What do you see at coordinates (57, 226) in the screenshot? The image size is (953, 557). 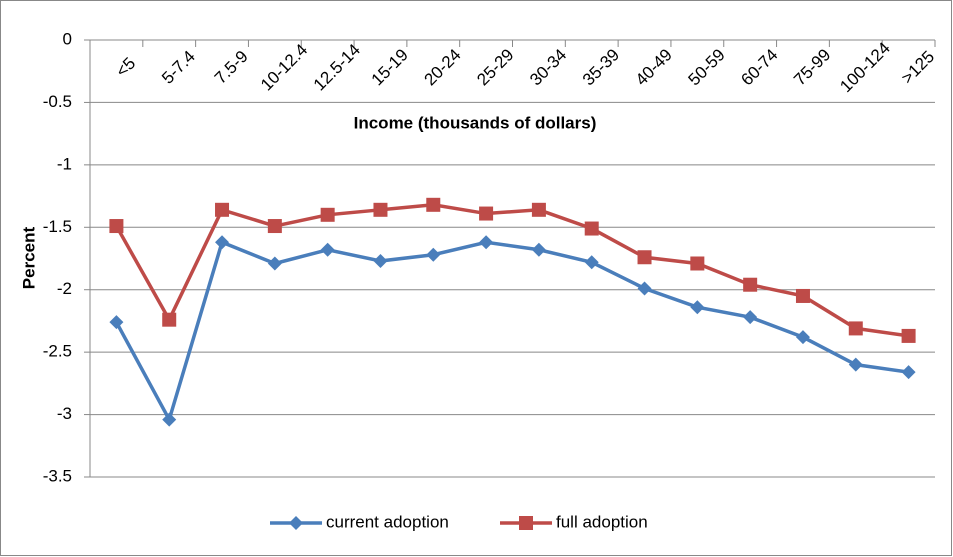 I see `y-tick-label: -1.5` at bounding box center [57, 226].